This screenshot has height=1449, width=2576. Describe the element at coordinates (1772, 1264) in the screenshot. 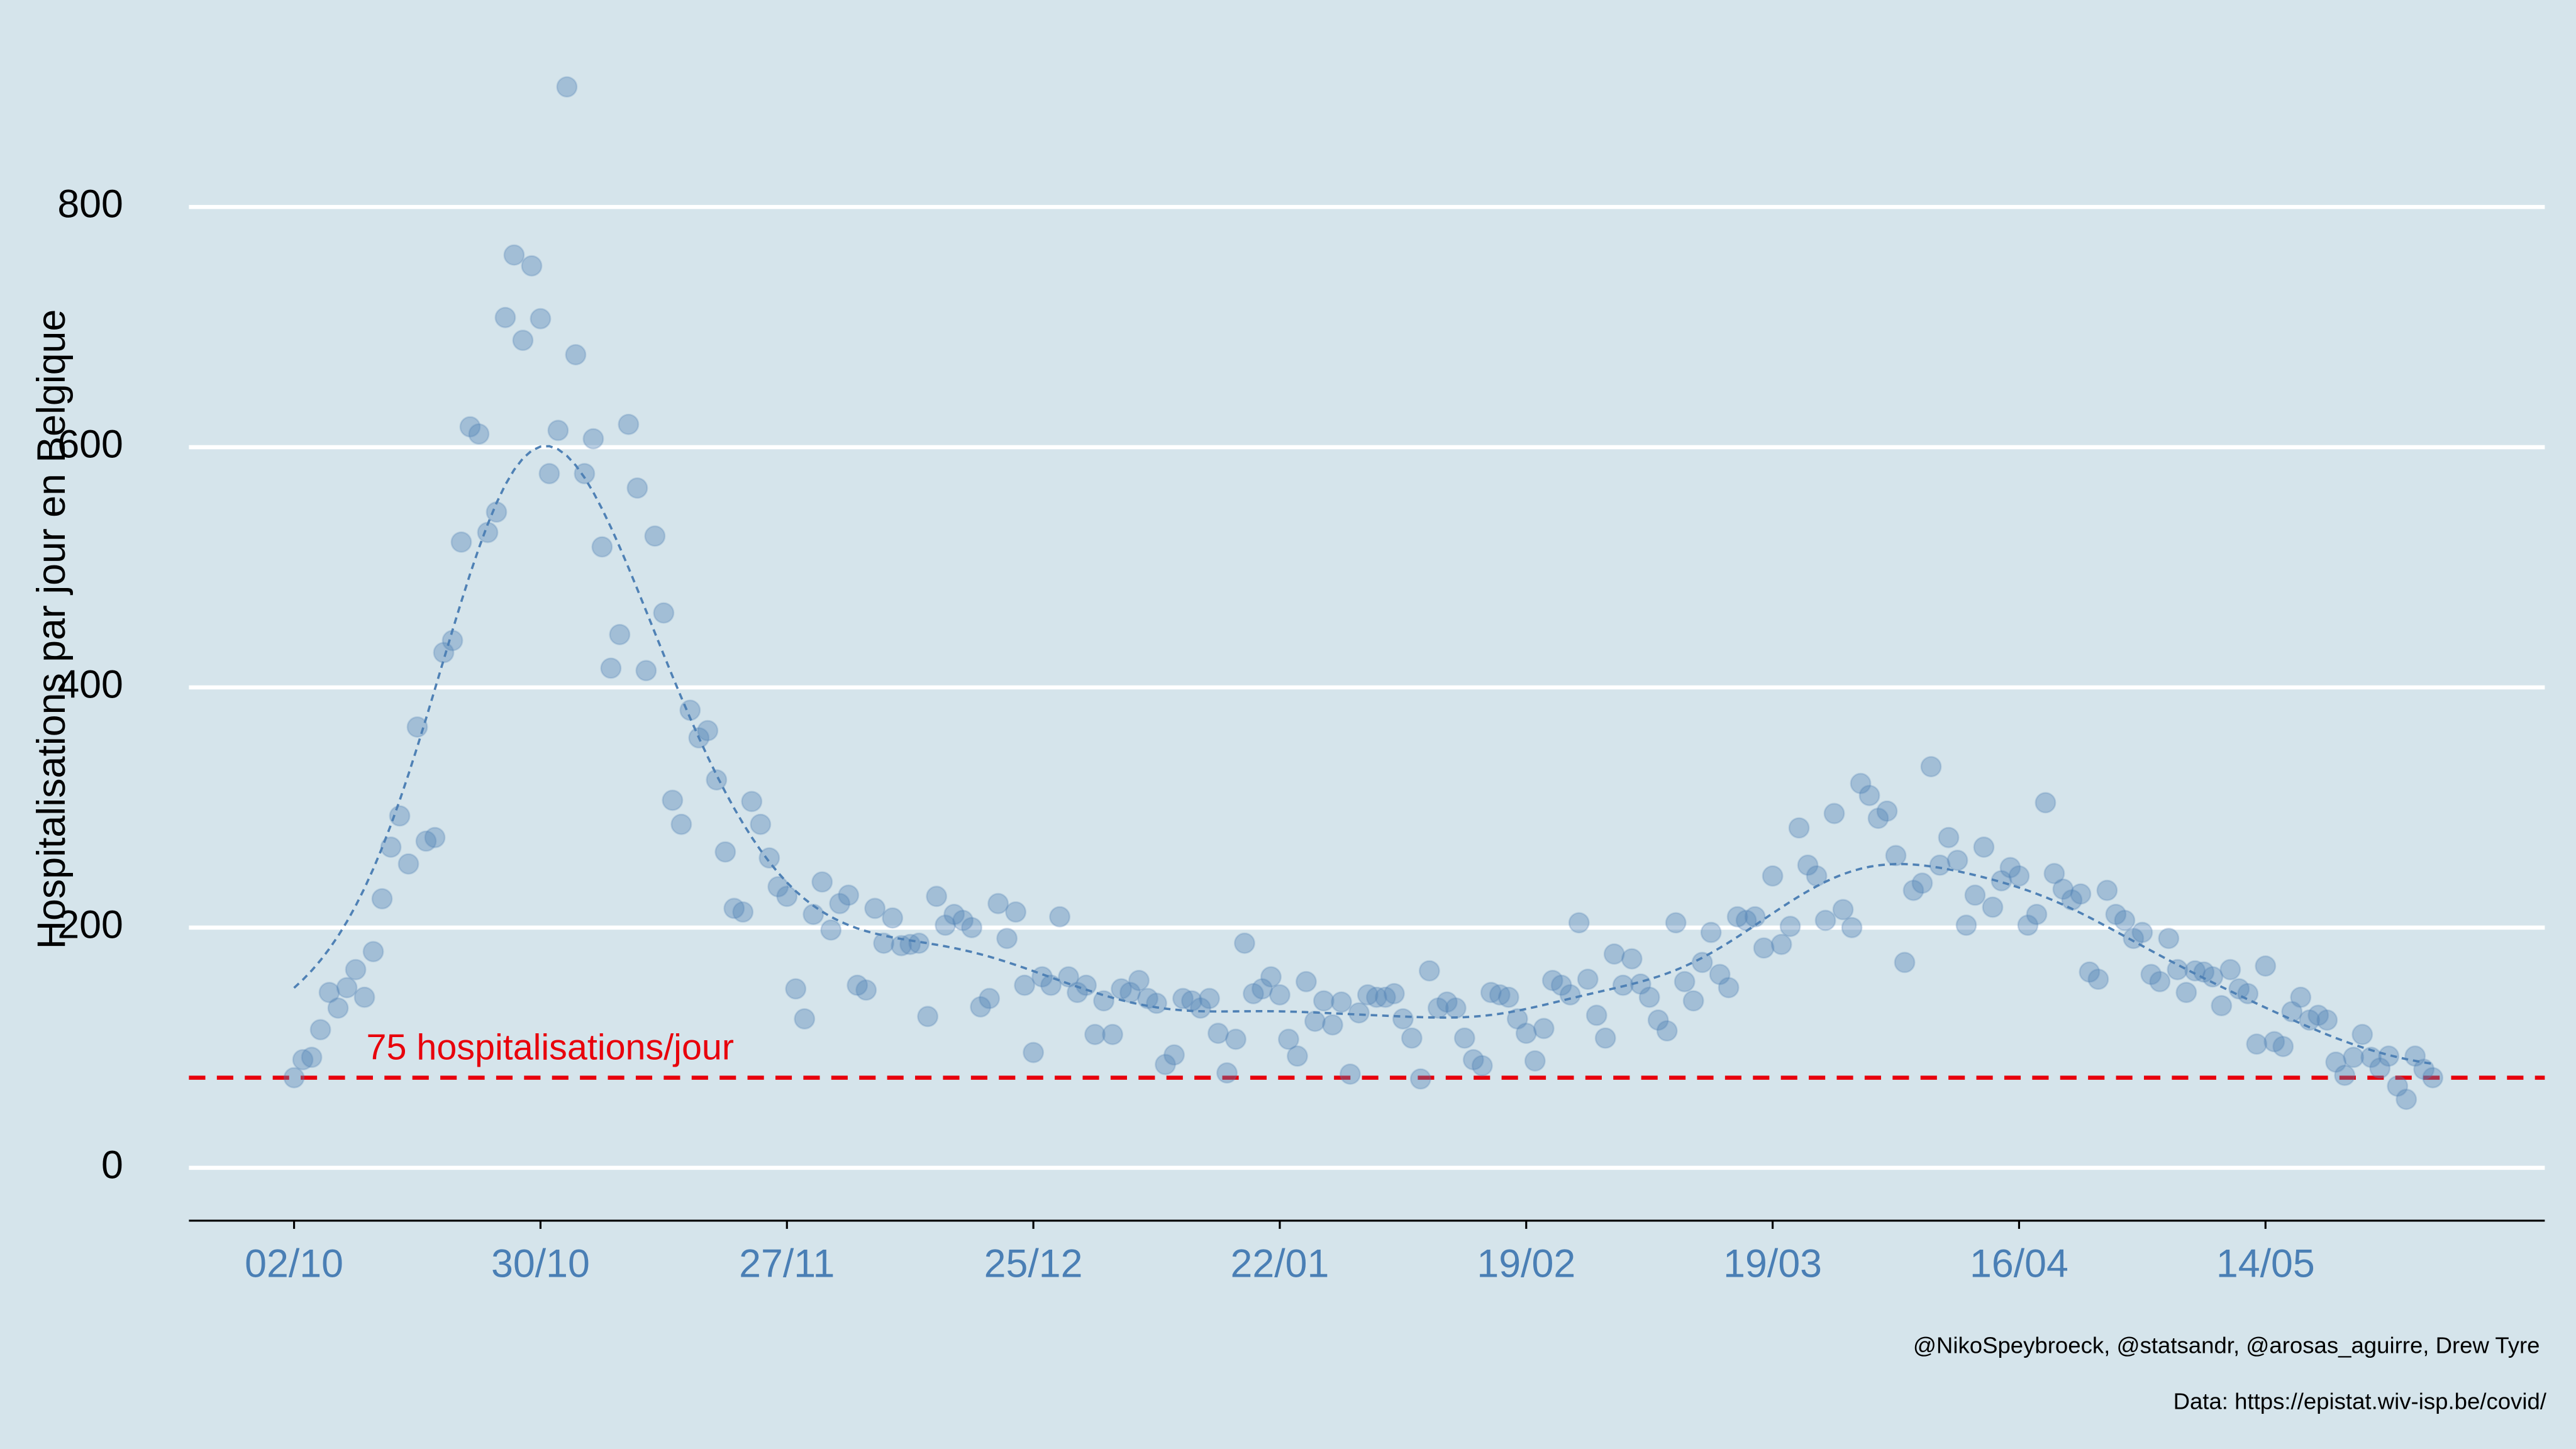

I see `x-tick-label: 19/03` at that location.